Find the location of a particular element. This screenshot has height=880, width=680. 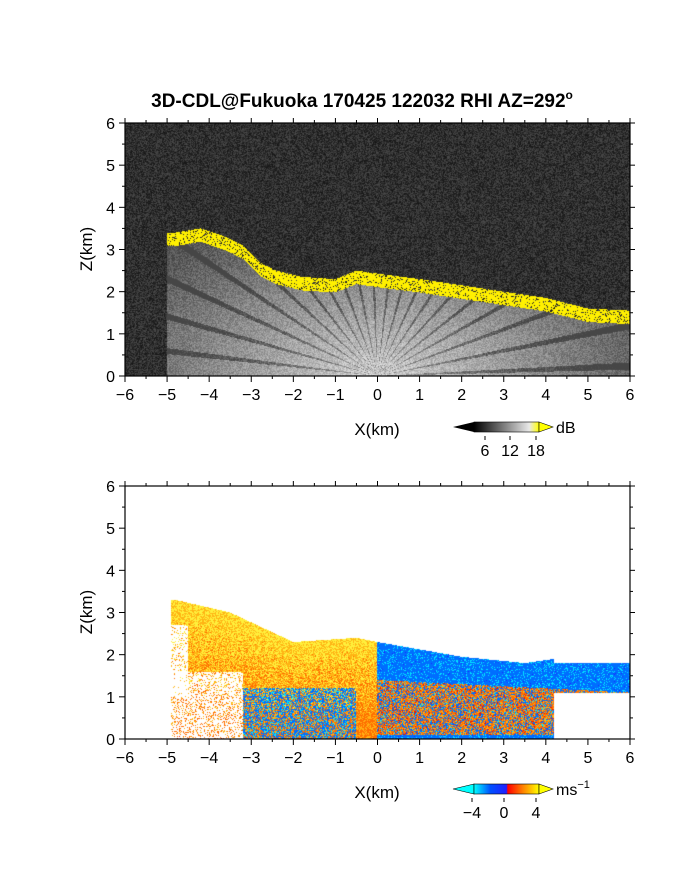

backscatter-ylabel: Z(km) is located at coordinates (86, 249).